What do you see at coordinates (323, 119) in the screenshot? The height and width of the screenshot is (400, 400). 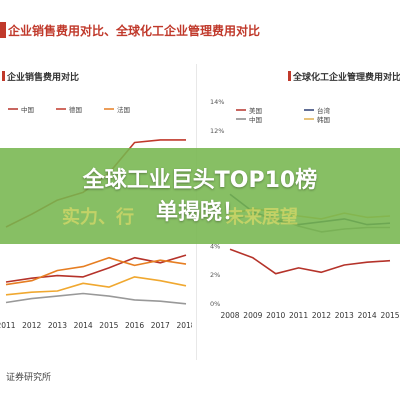 I see `right-legend-label-3: 韩国` at bounding box center [323, 119].